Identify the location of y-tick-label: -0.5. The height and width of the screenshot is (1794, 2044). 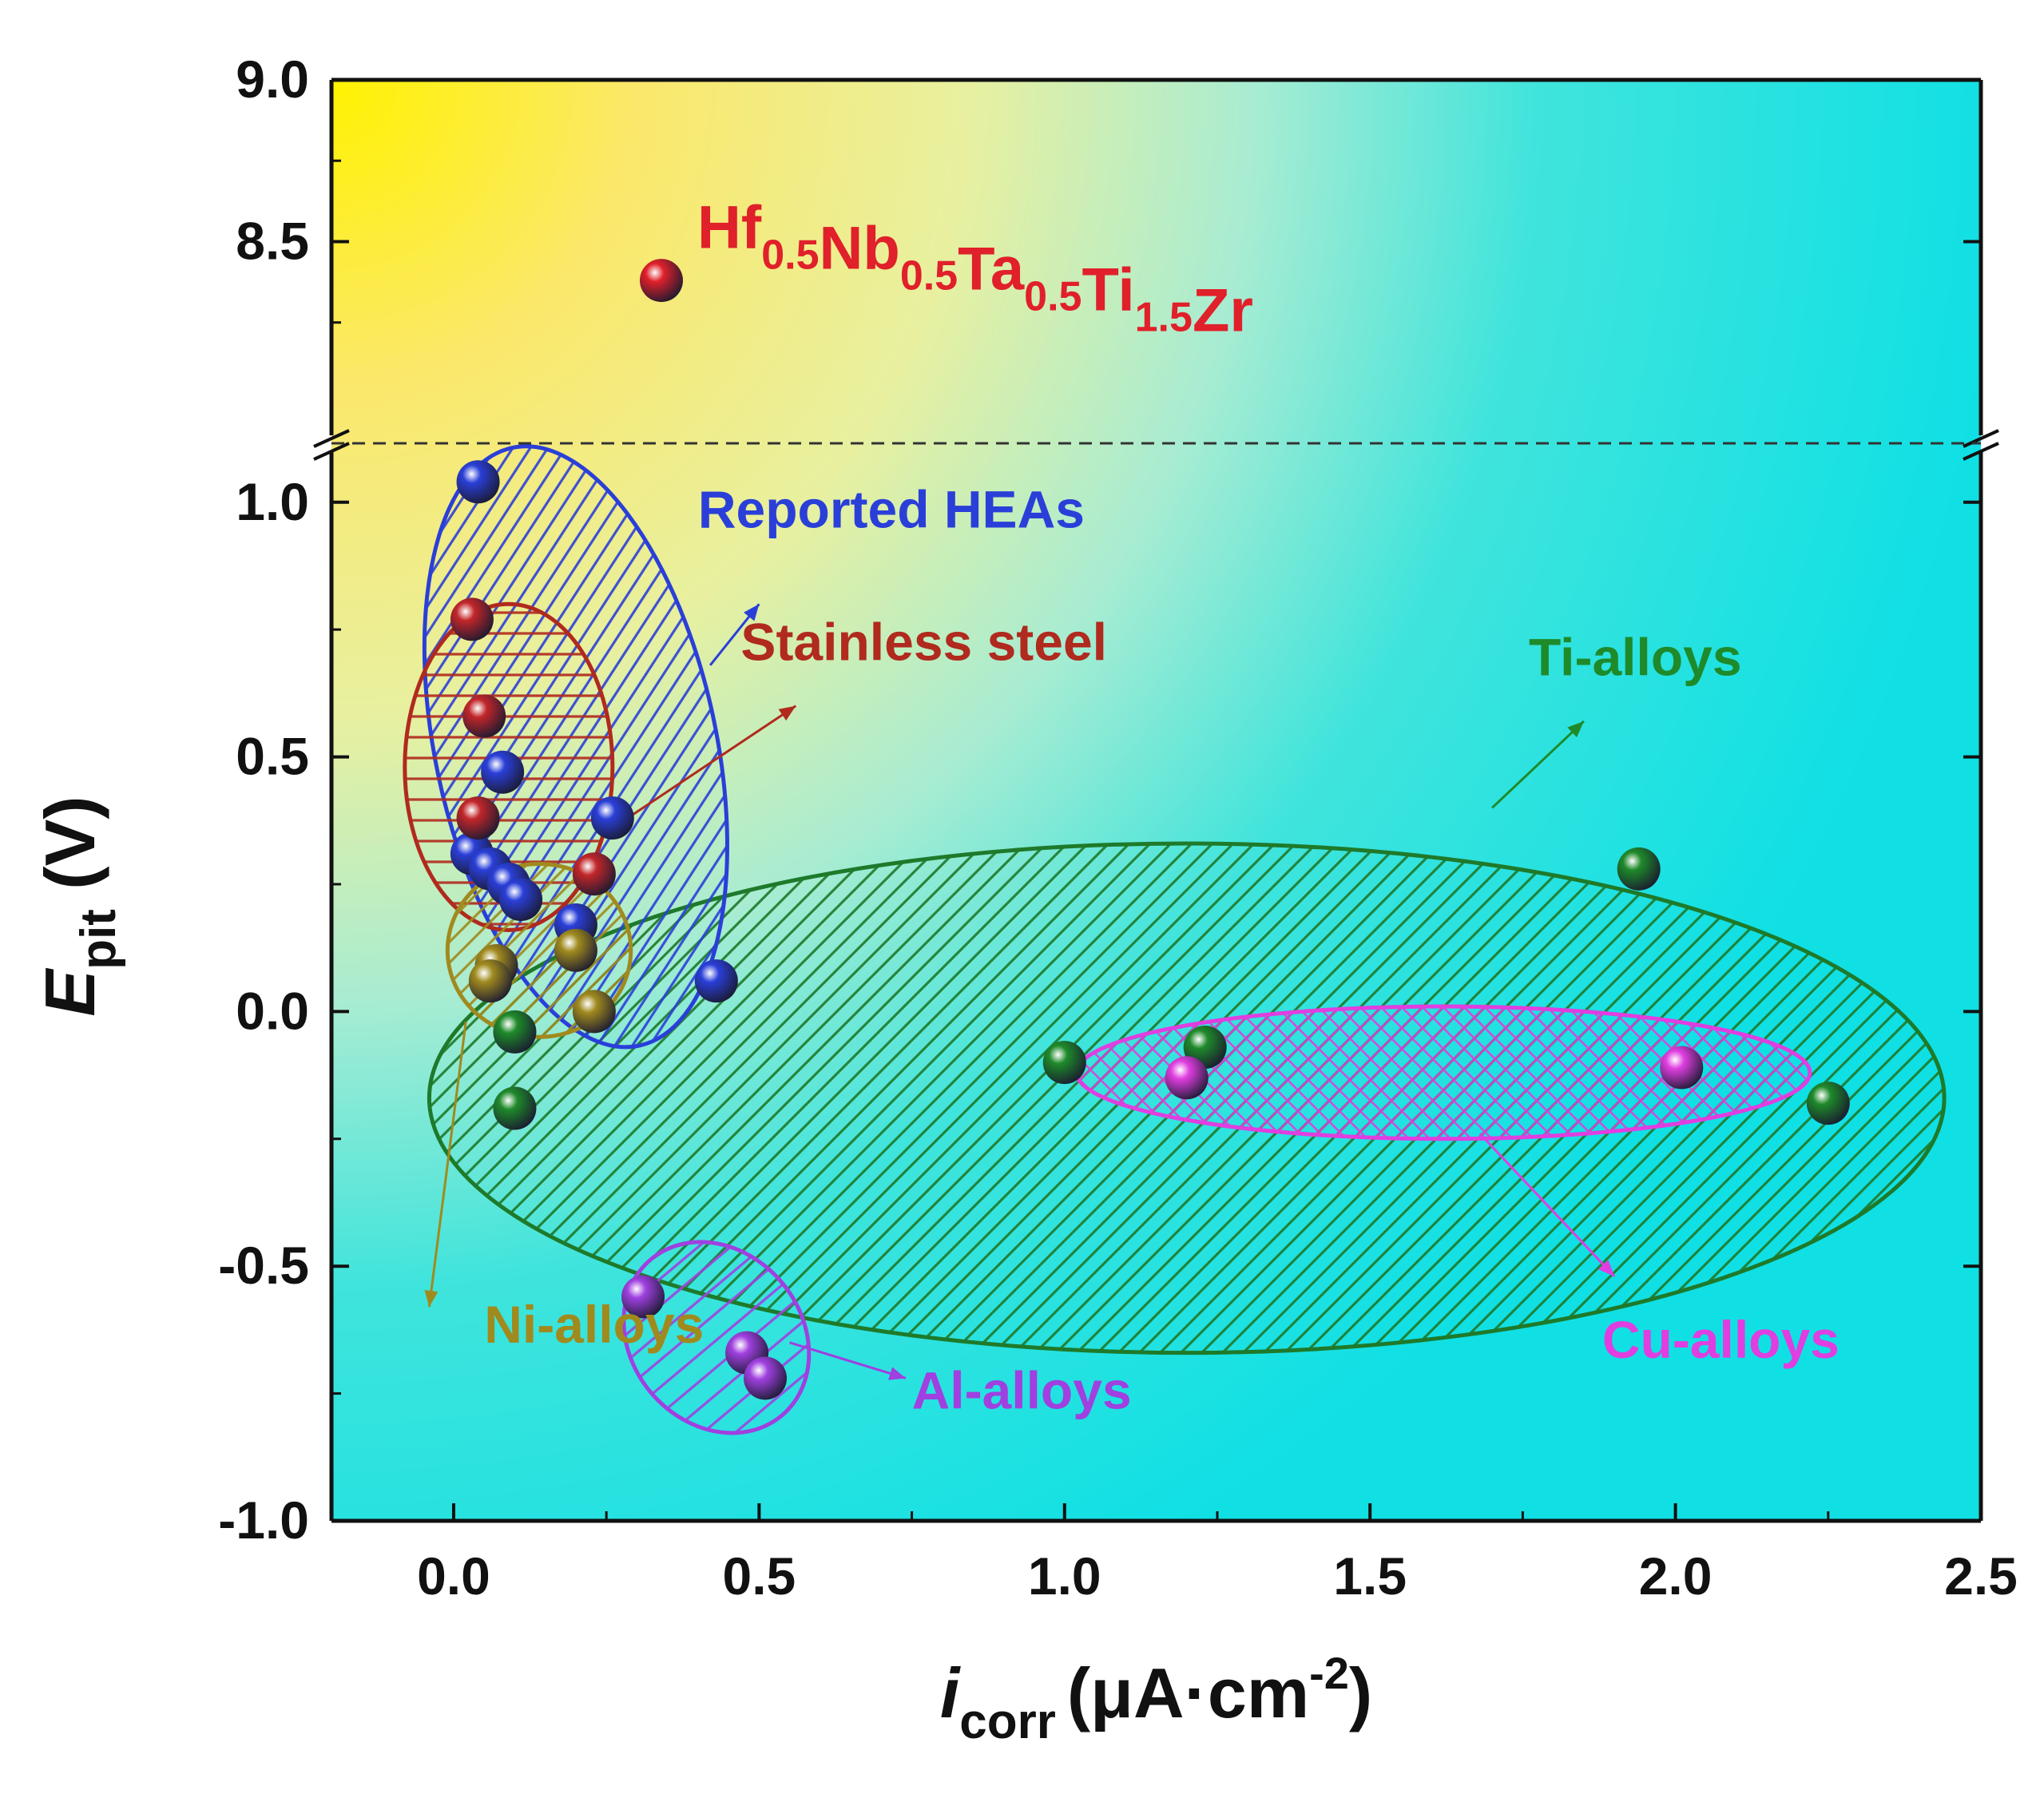
(263, 1265).